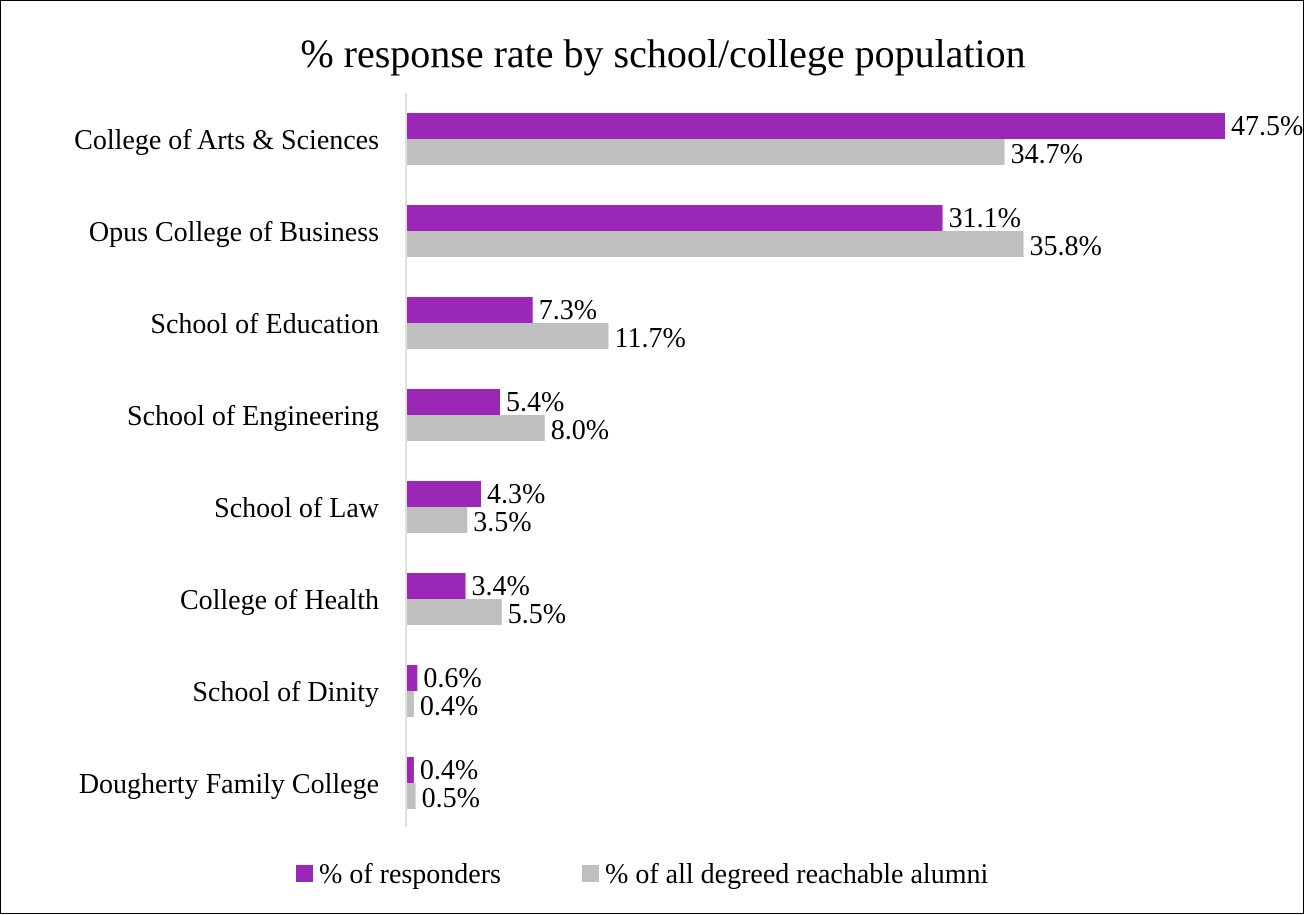 This screenshot has width=1304, height=915. What do you see at coordinates (502, 522) in the screenshot?
I see `data-label-alumni: 3.5%` at bounding box center [502, 522].